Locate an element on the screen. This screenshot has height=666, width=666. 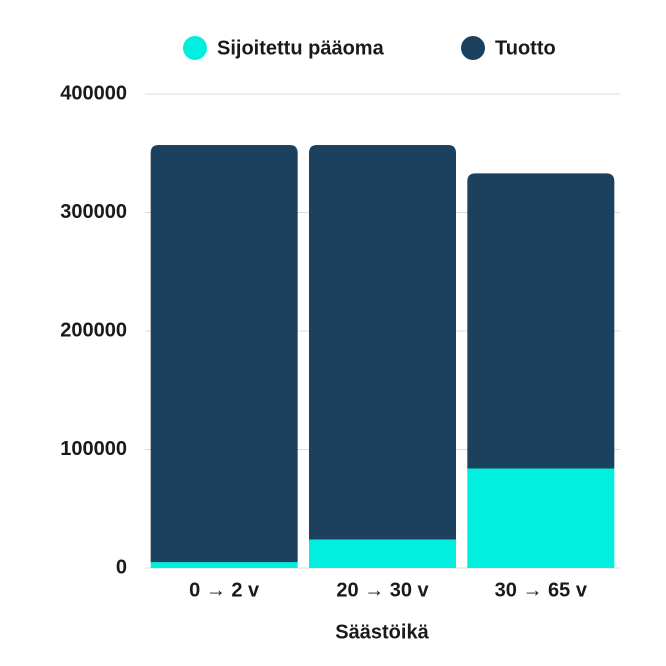
y-tick-label: 400000 is located at coordinates (93, 93).